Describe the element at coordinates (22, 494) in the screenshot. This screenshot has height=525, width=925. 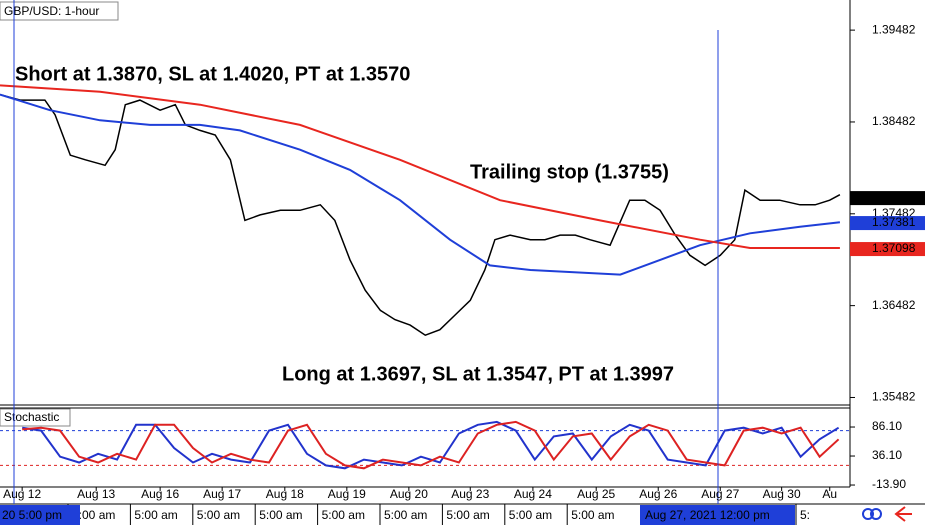
I see `x-tick-label: Aug 12` at that location.